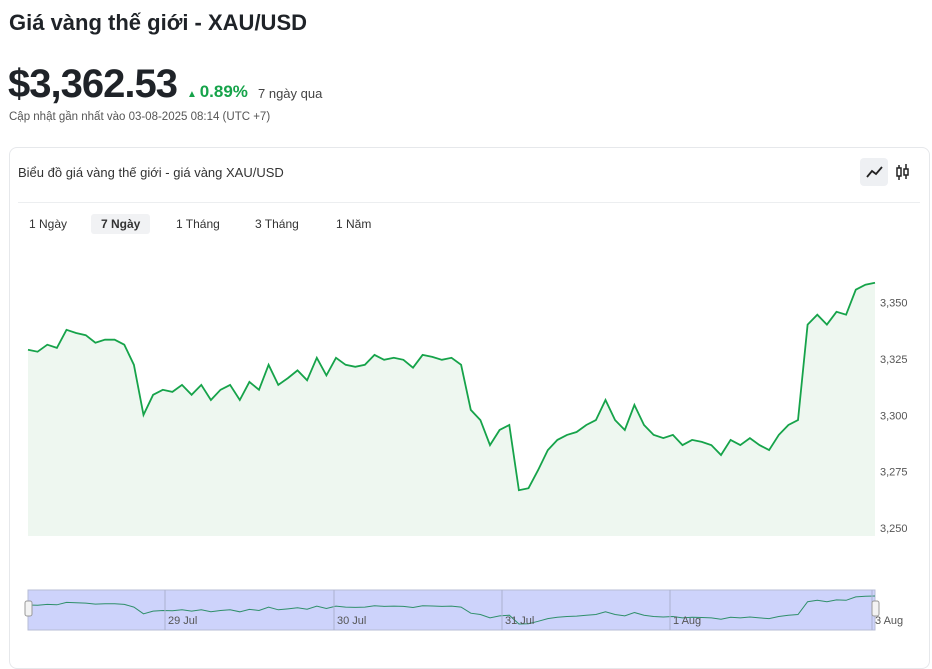  What do you see at coordinates (121, 224) in the screenshot?
I see `range-tab: 7 Ngày` at bounding box center [121, 224].